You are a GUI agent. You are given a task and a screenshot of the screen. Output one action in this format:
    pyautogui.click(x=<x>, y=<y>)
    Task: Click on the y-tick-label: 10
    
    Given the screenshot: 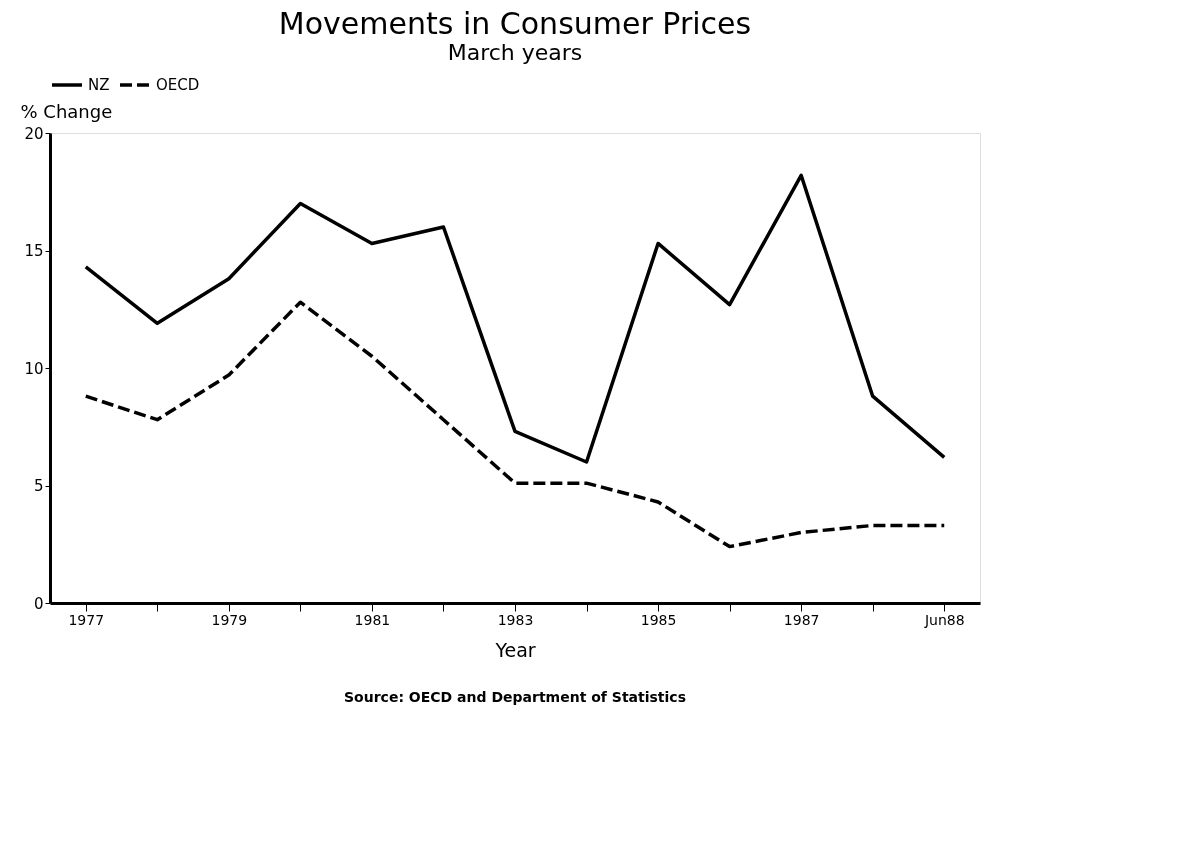 What is the action you would take?
    pyautogui.click(x=34, y=368)
    